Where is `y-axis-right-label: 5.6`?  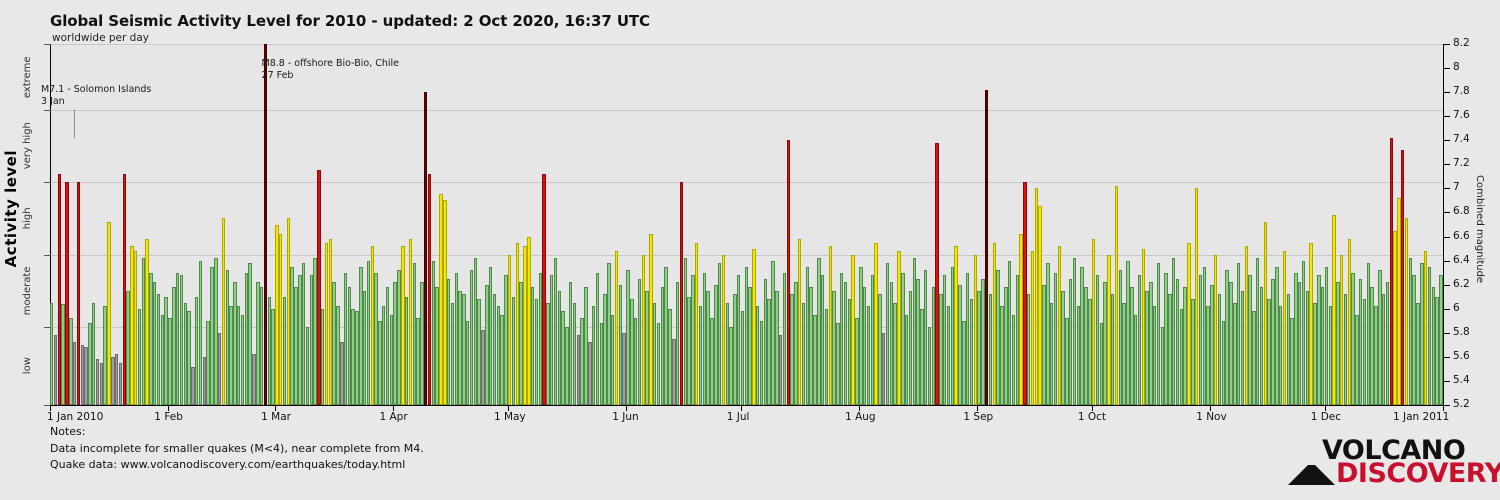 y-axis-right-label: 5.6 is located at coordinates (1461, 355).